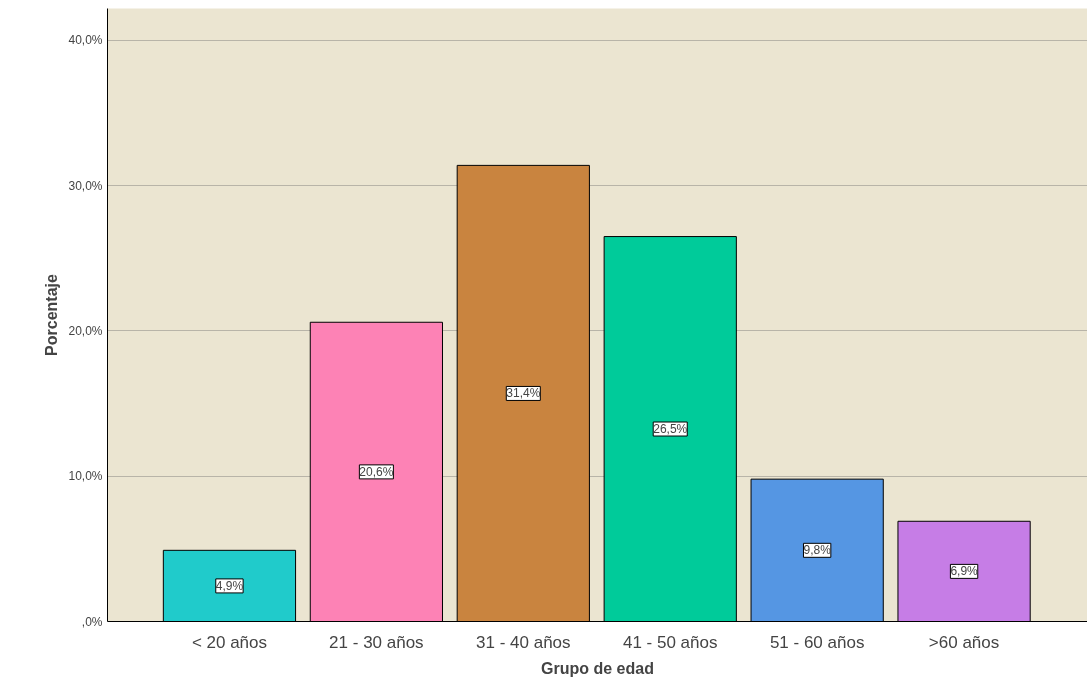 The image size is (1087, 679). I want to click on x-tick-label: 21 - 30 años, so click(376, 642).